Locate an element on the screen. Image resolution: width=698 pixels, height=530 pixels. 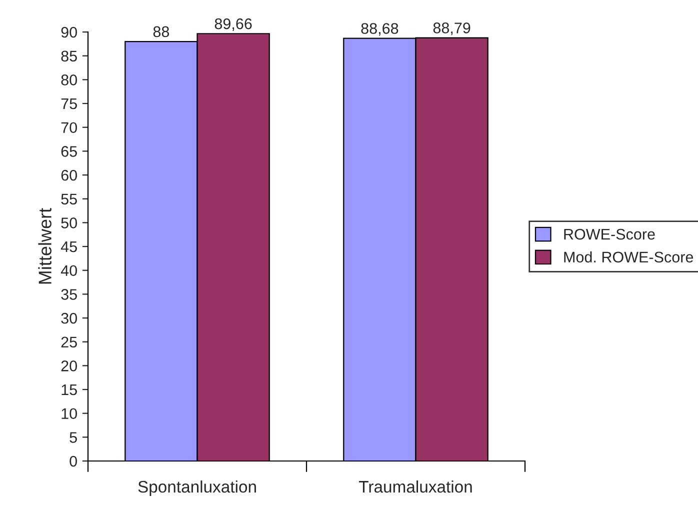
y-tick-label: 30 is located at coordinates (69, 318).